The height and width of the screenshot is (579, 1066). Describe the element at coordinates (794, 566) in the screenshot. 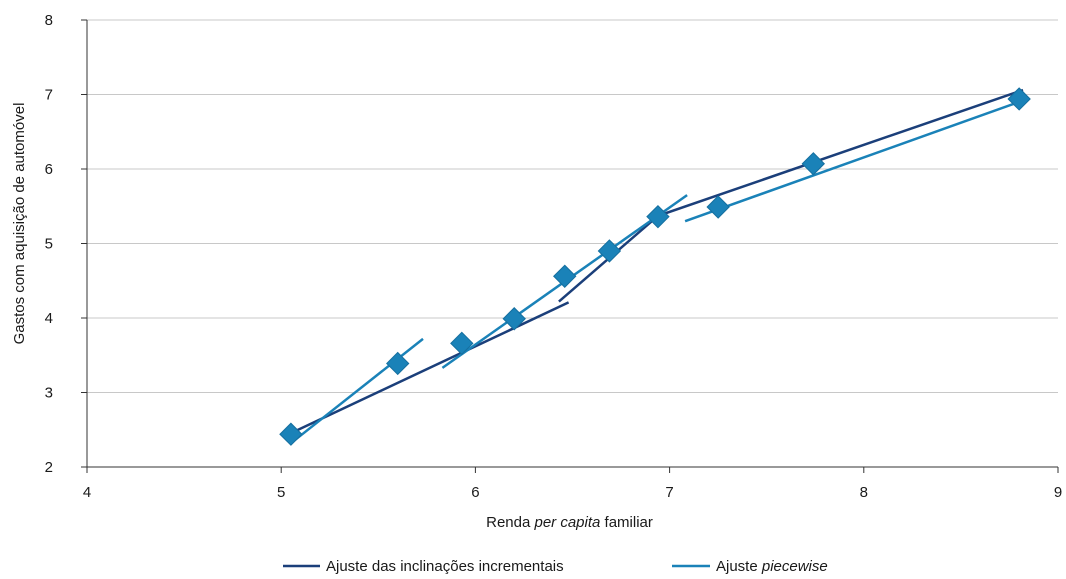

I see `legend-label-part-italic: piecewise` at that location.